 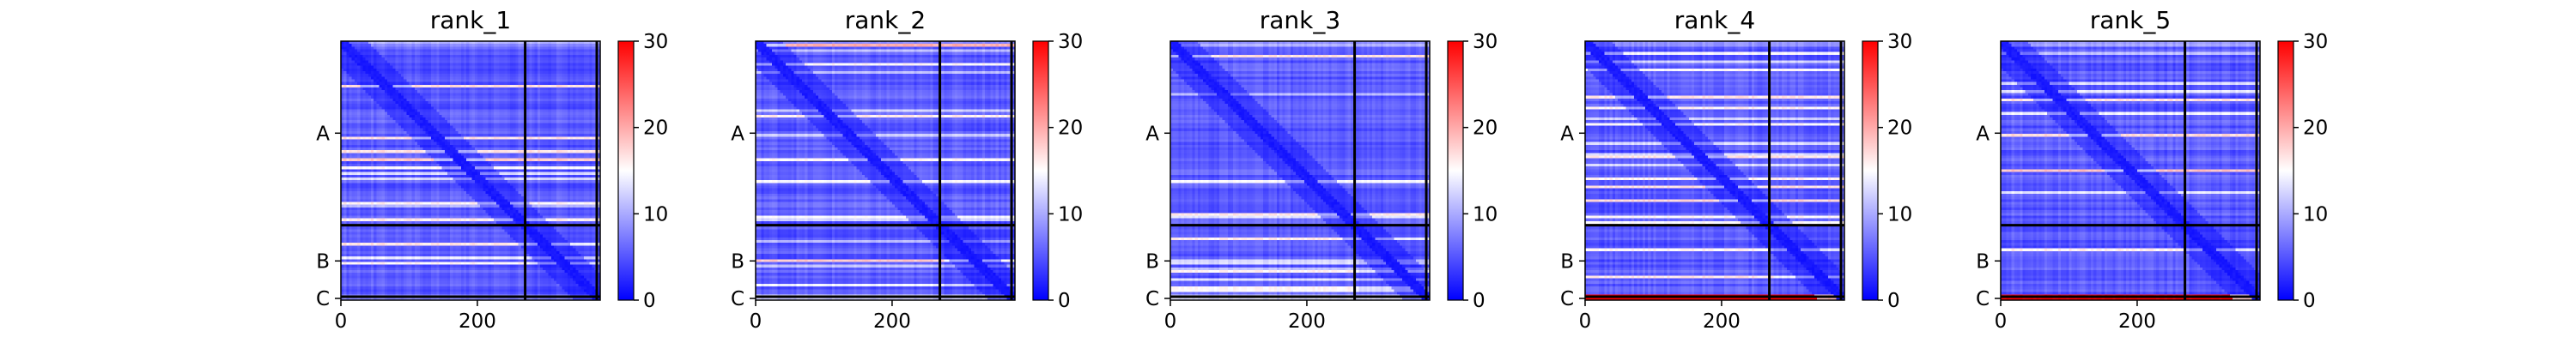 What do you see at coordinates (1715, 20) in the screenshot?
I see `panel-title: rank_4` at bounding box center [1715, 20].